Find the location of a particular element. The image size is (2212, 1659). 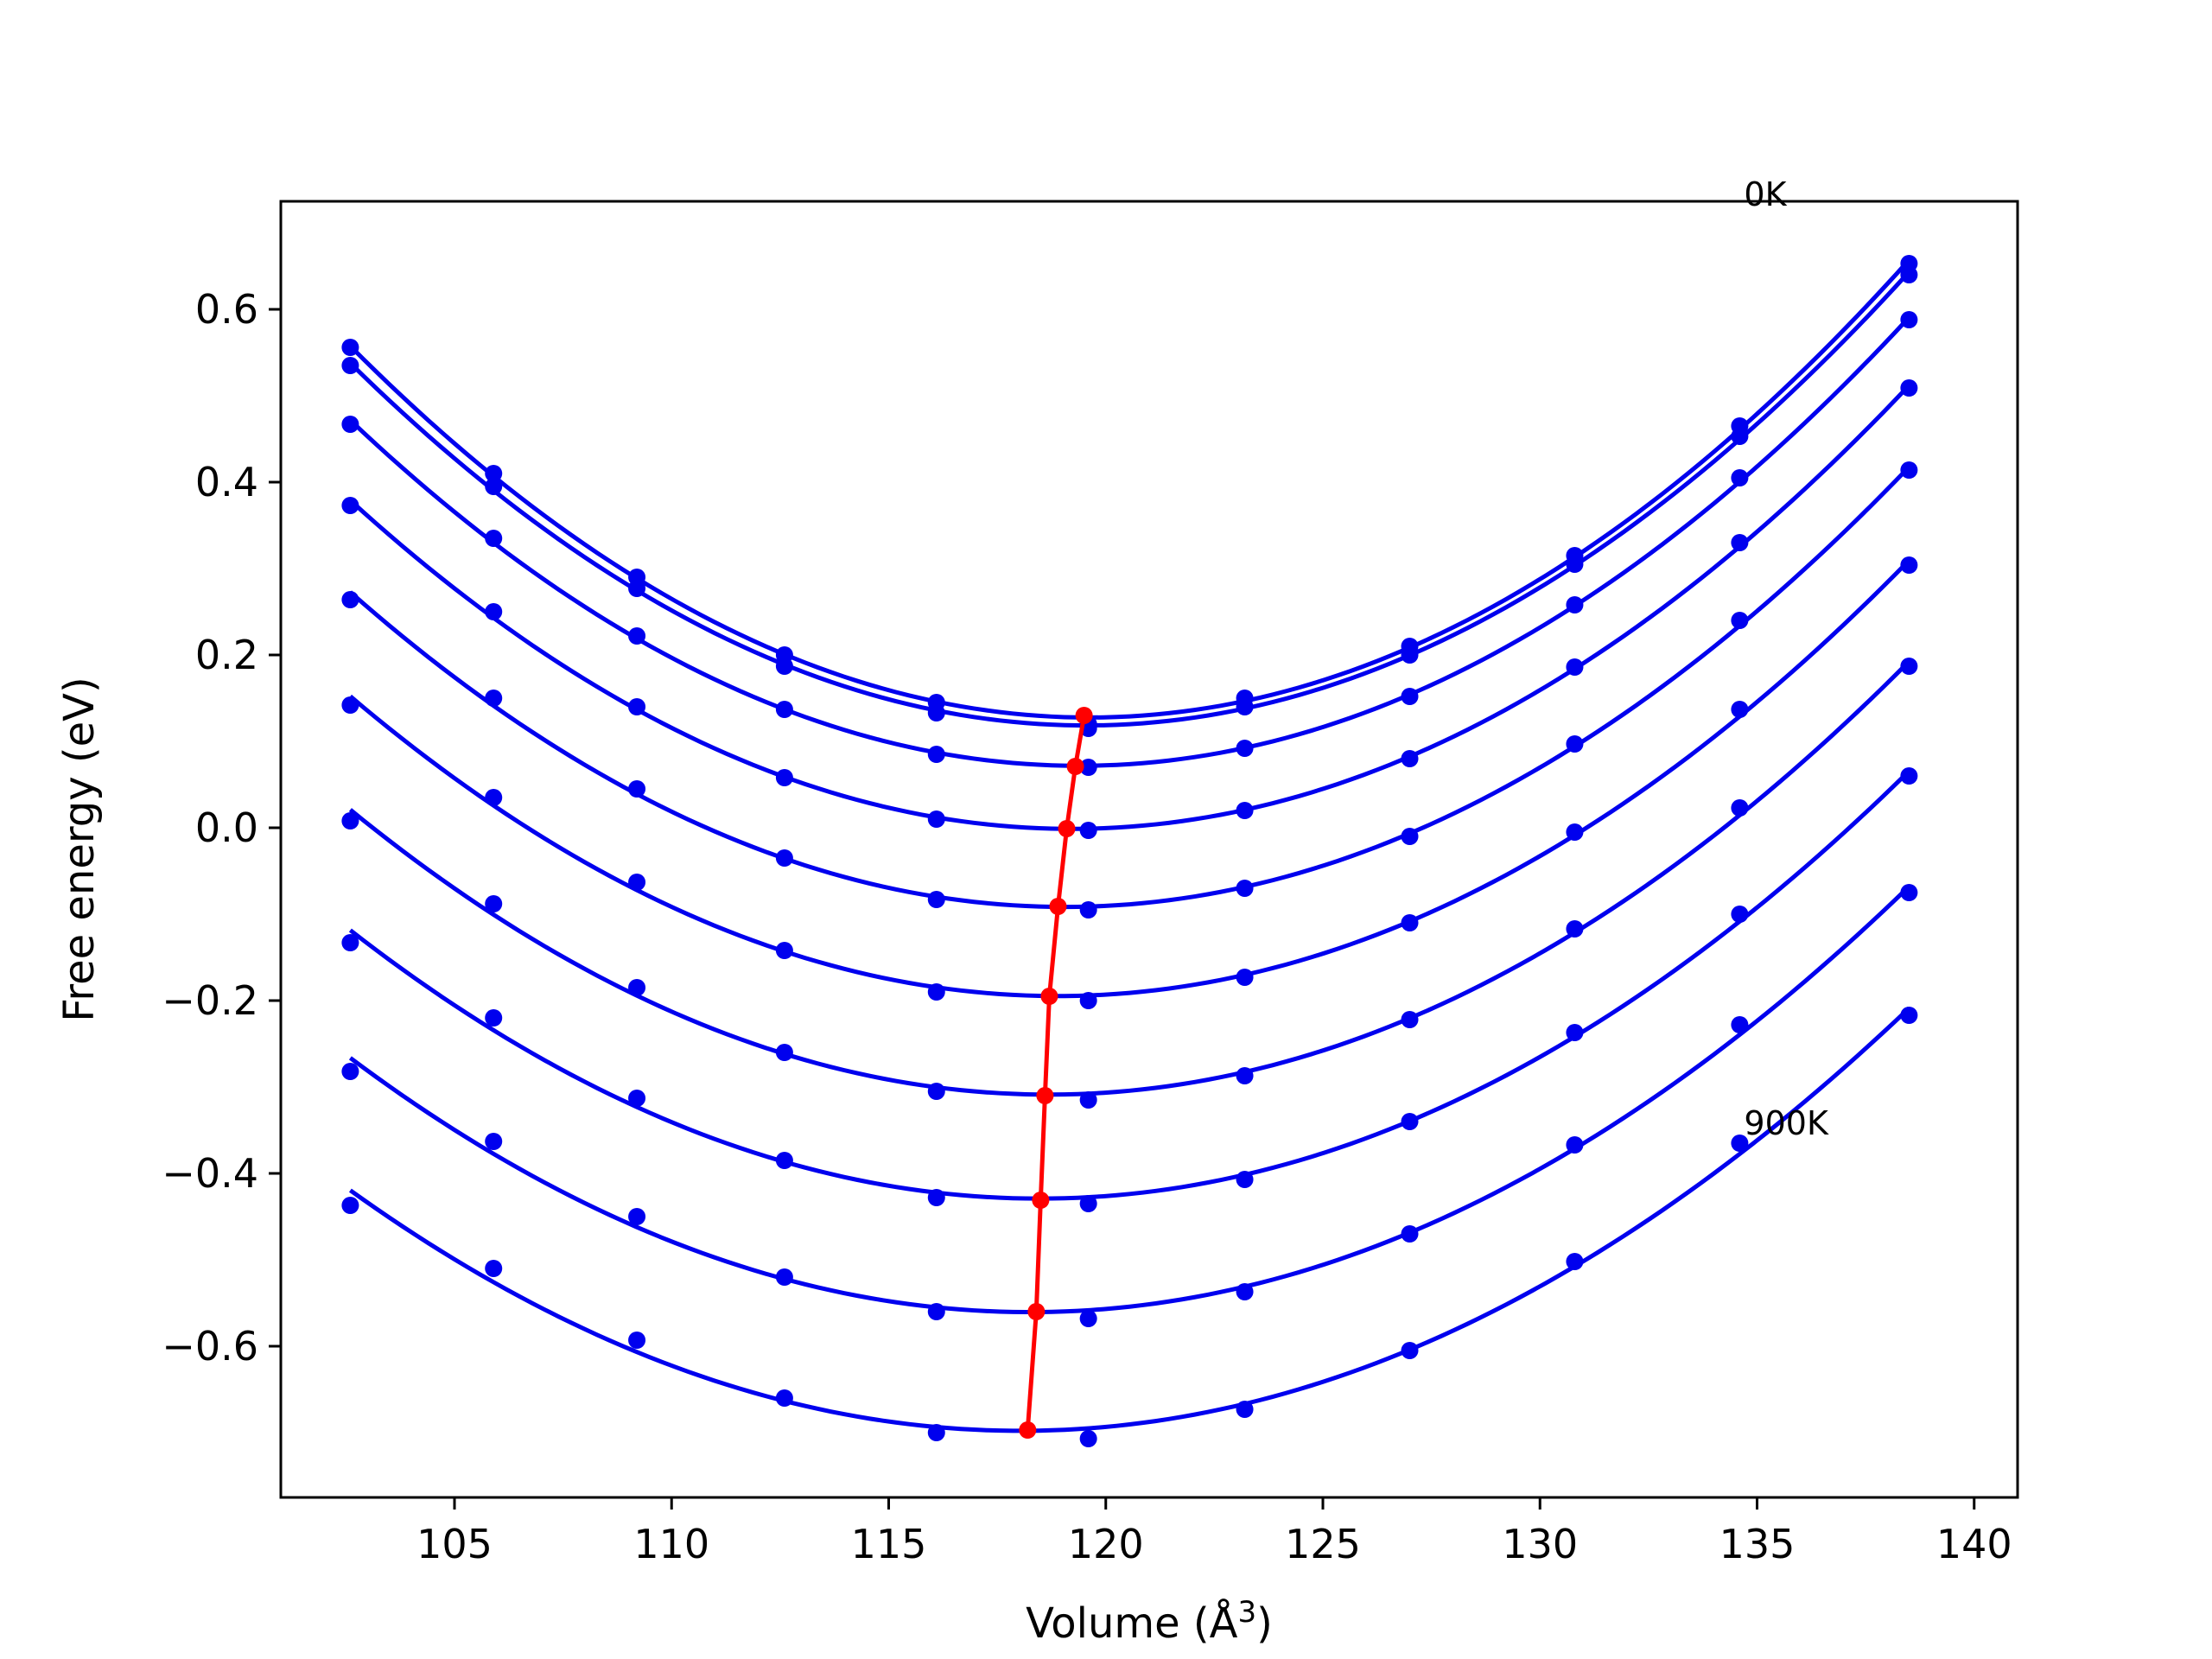

y-axis-ticks: −0.6 −0.4 −0.2 0.0 0.2 0.4 0.6 is located at coordinates (221, 828).